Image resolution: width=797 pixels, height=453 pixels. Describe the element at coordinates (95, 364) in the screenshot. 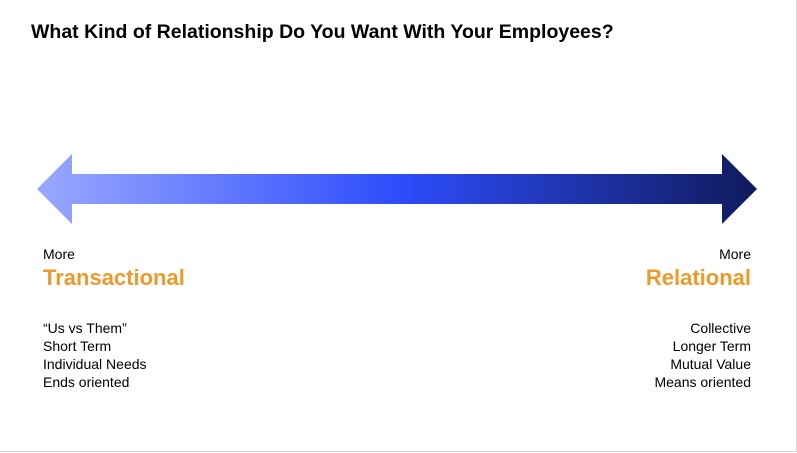

I see `list-item: Individual Needs` at that location.